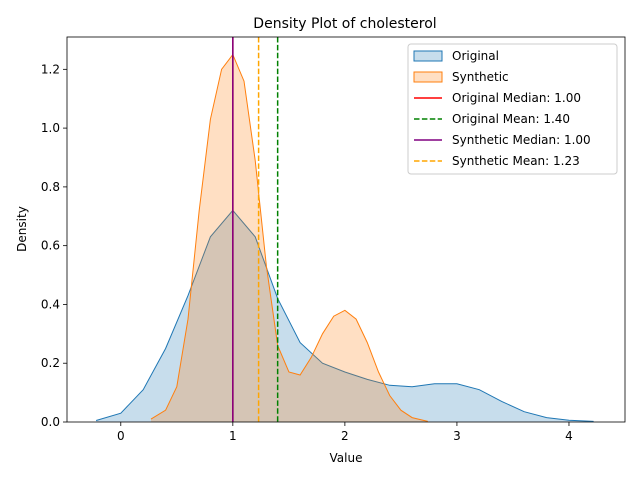  I want to click on x-axis-label: Value, so click(346, 458).